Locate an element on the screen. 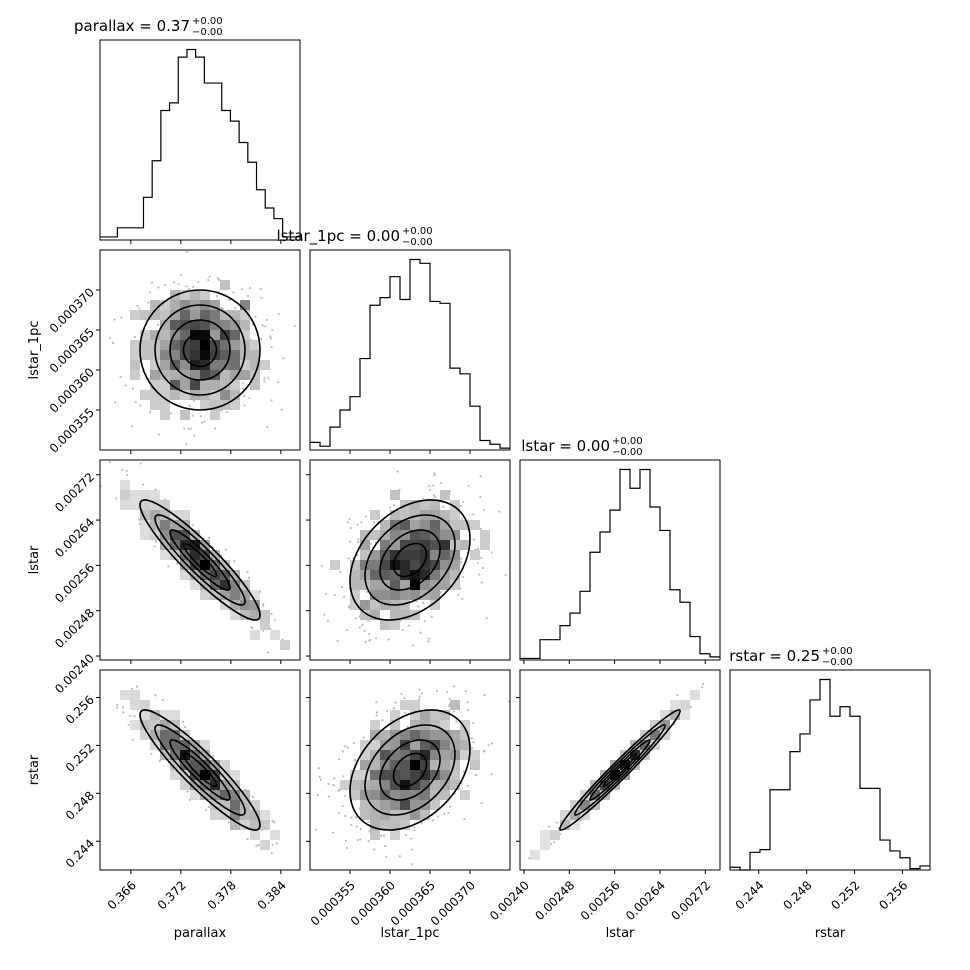 The image size is (970, 970). x-tick-label-lstar: 0.00272 is located at coordinates (690, 900).